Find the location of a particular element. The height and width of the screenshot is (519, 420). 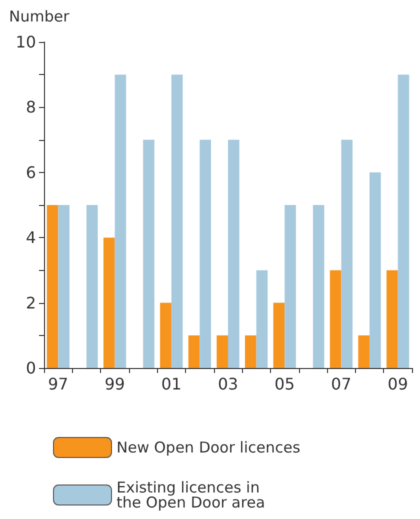

x-tick-label: 03 is located at coordinates (228, 384).